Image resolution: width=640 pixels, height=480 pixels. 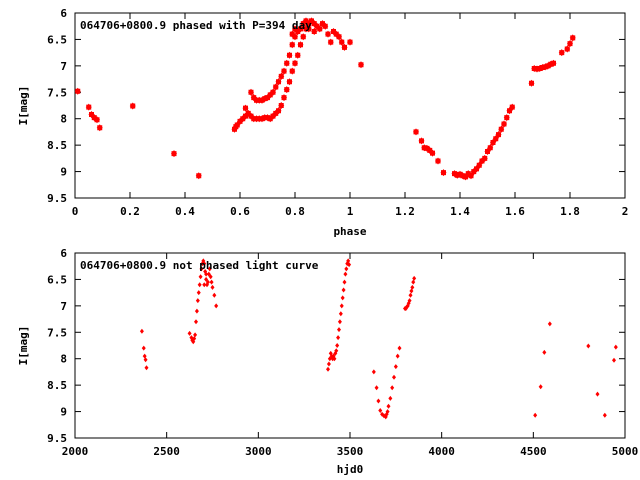 I want to click on chart-title: 064706+0800.9 not phased light curve, so click(x=199, y=265).